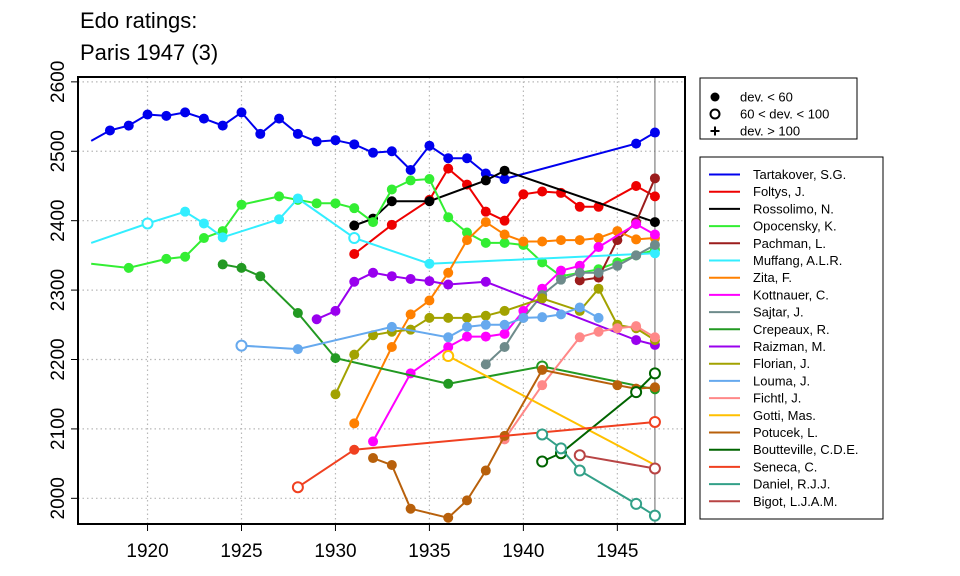  Describe the element at coordinates (781, 363) in the screenshot. I see `series-legend-label: Florian, J.` at that location.